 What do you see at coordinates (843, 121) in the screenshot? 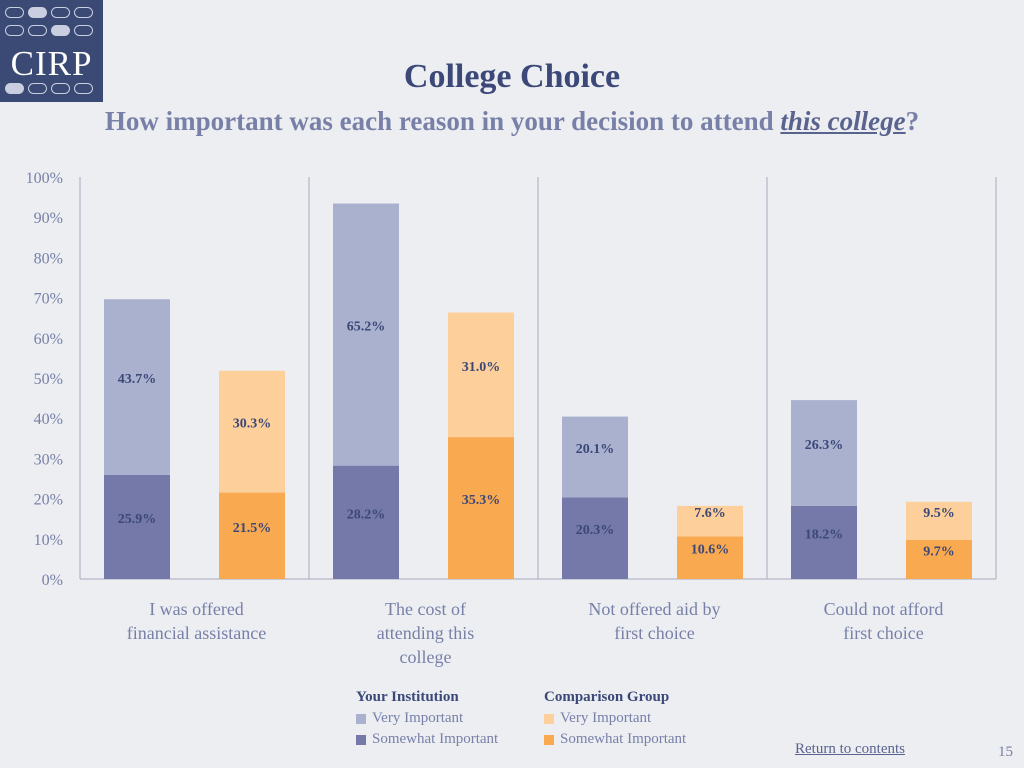
I see `subtitle-emphasis: this college` at bounding box center [843, 121].